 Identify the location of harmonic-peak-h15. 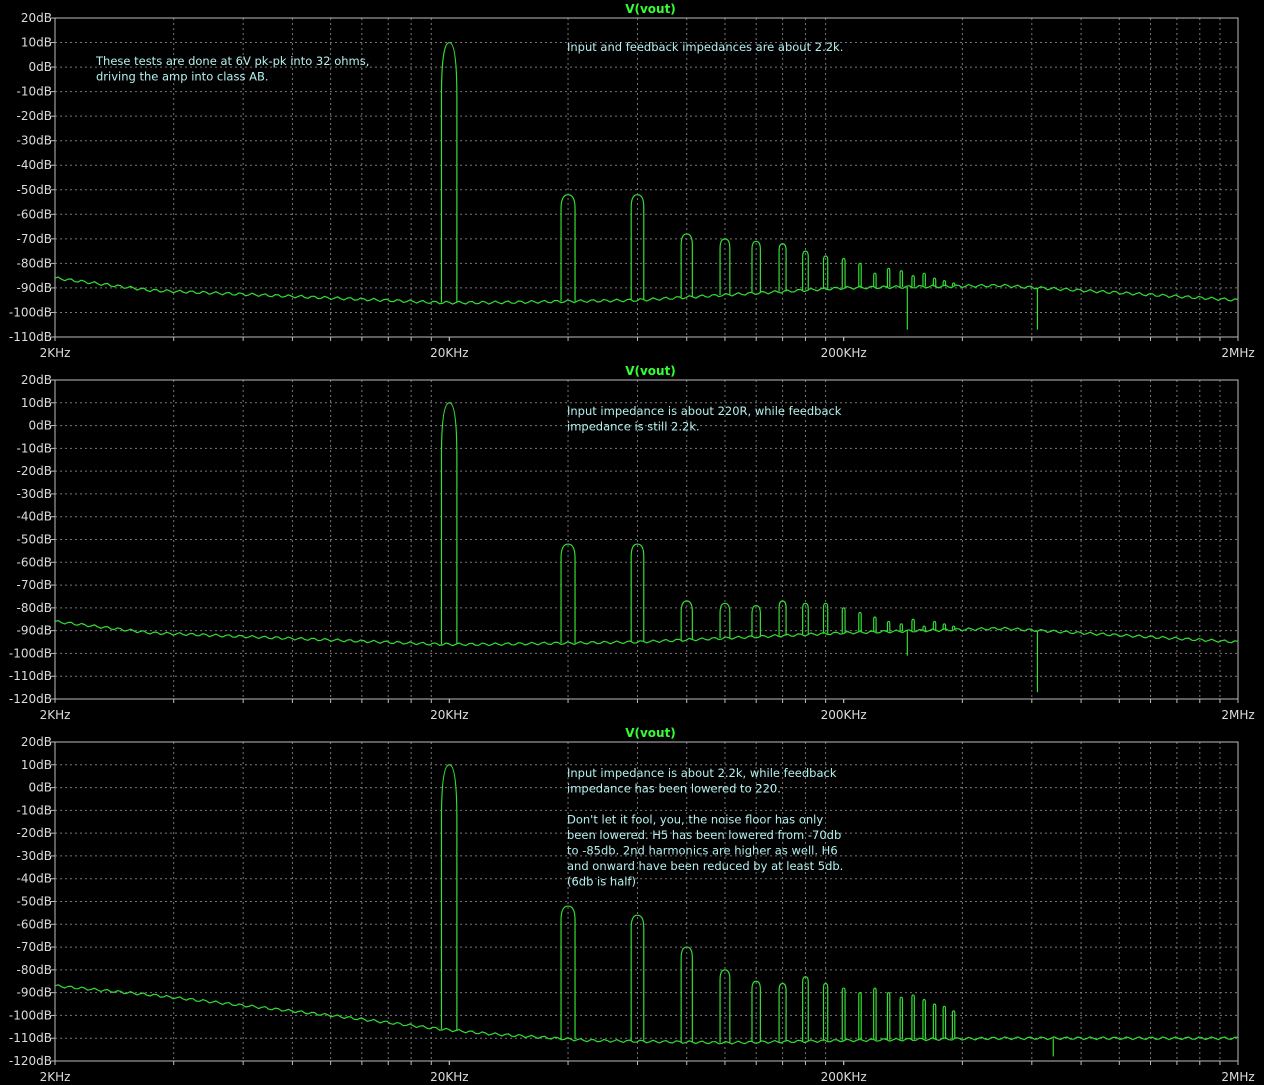
(913, 1017).